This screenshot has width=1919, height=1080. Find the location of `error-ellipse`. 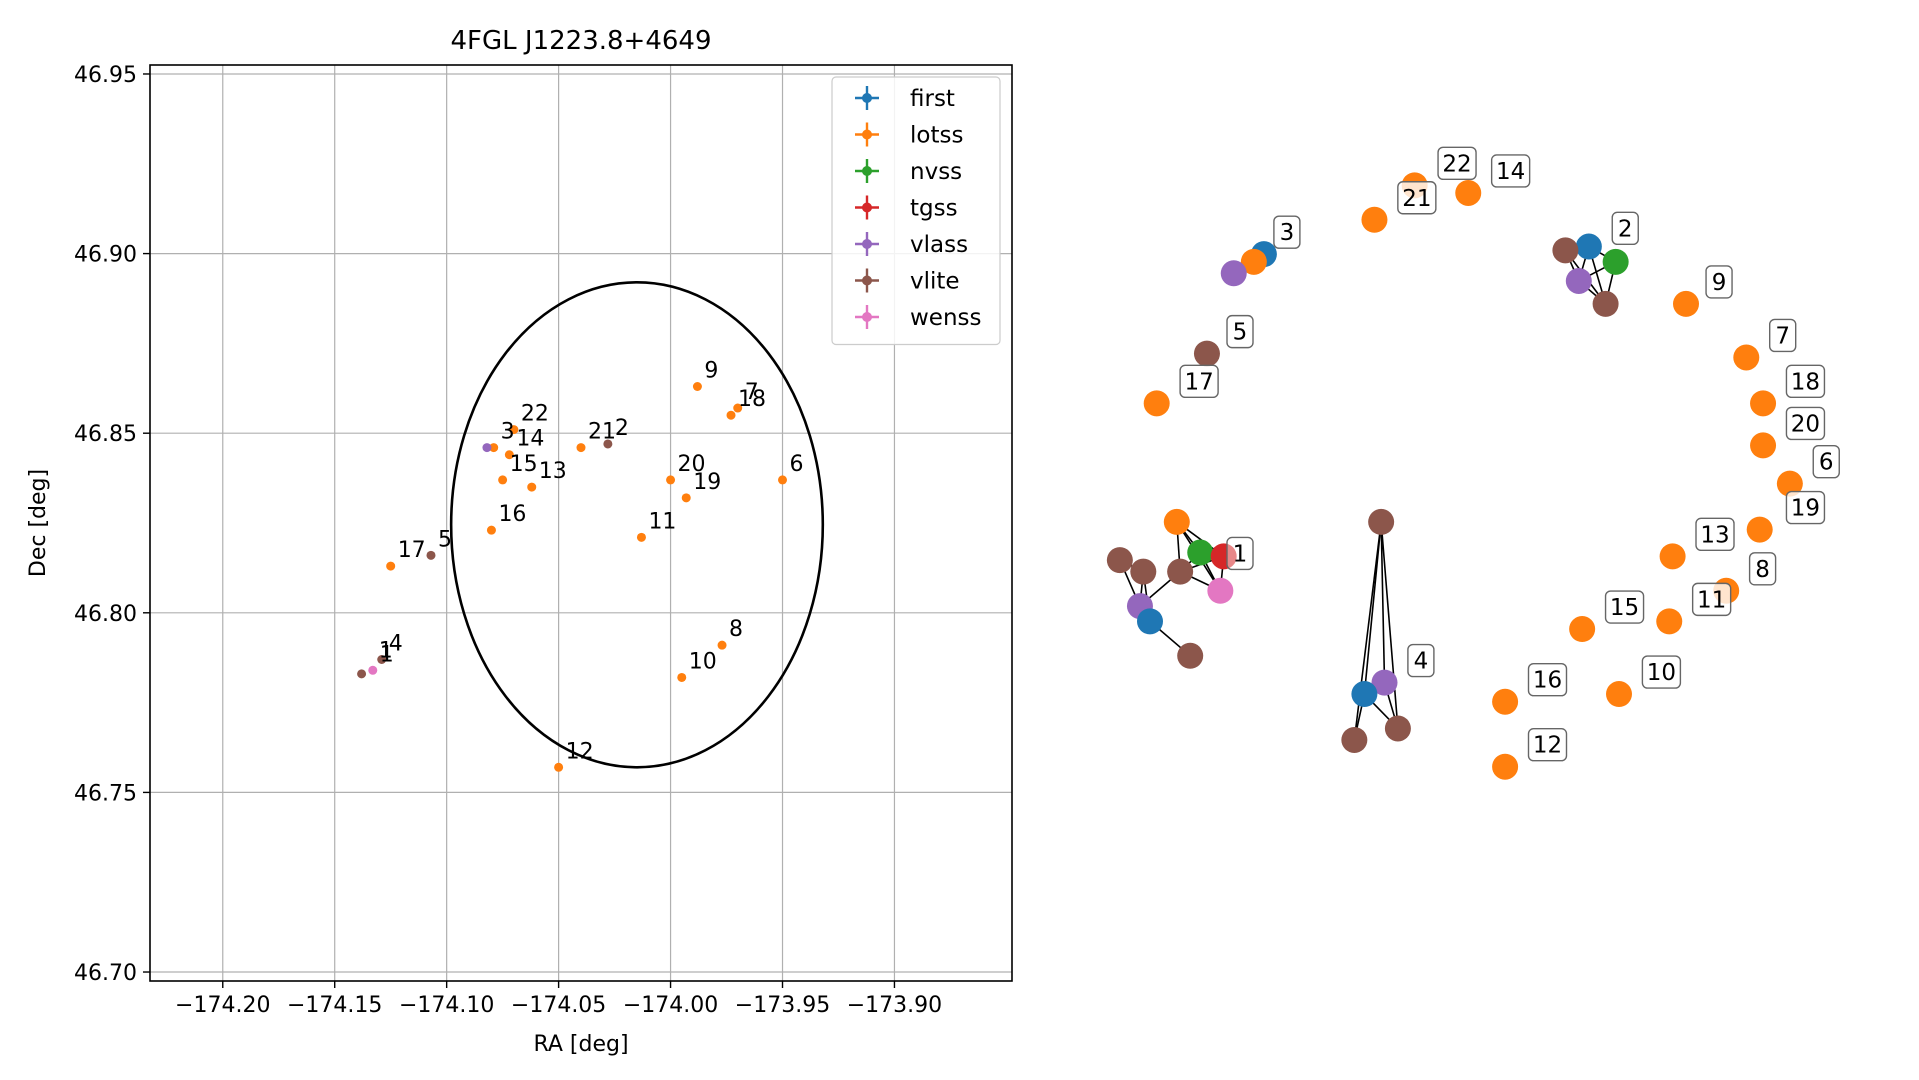

error-ellipse is located at coordinates (637, 525).